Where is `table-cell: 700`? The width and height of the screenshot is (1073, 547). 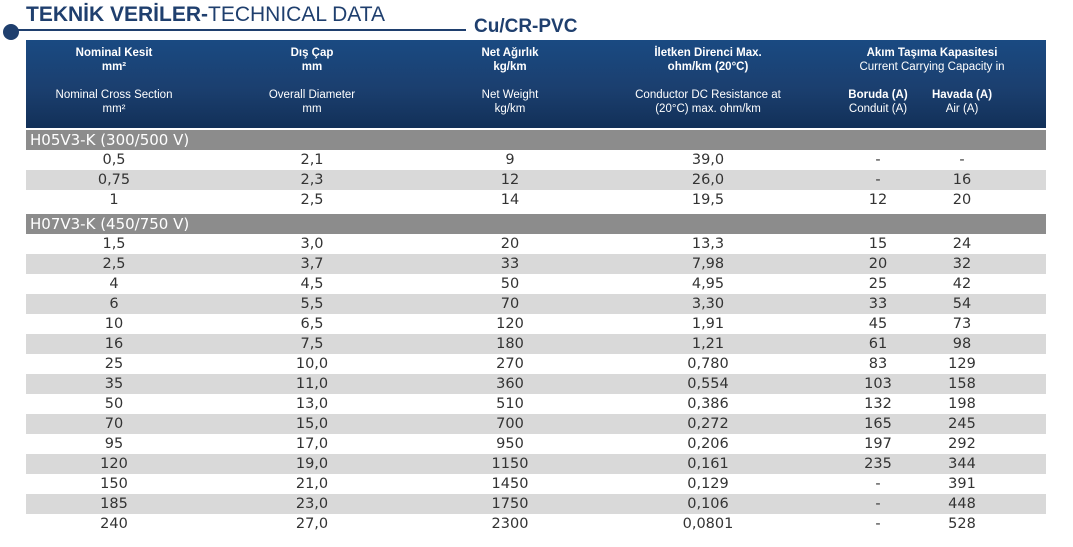 table-cell: 700 is located at coordinates (510, 424).